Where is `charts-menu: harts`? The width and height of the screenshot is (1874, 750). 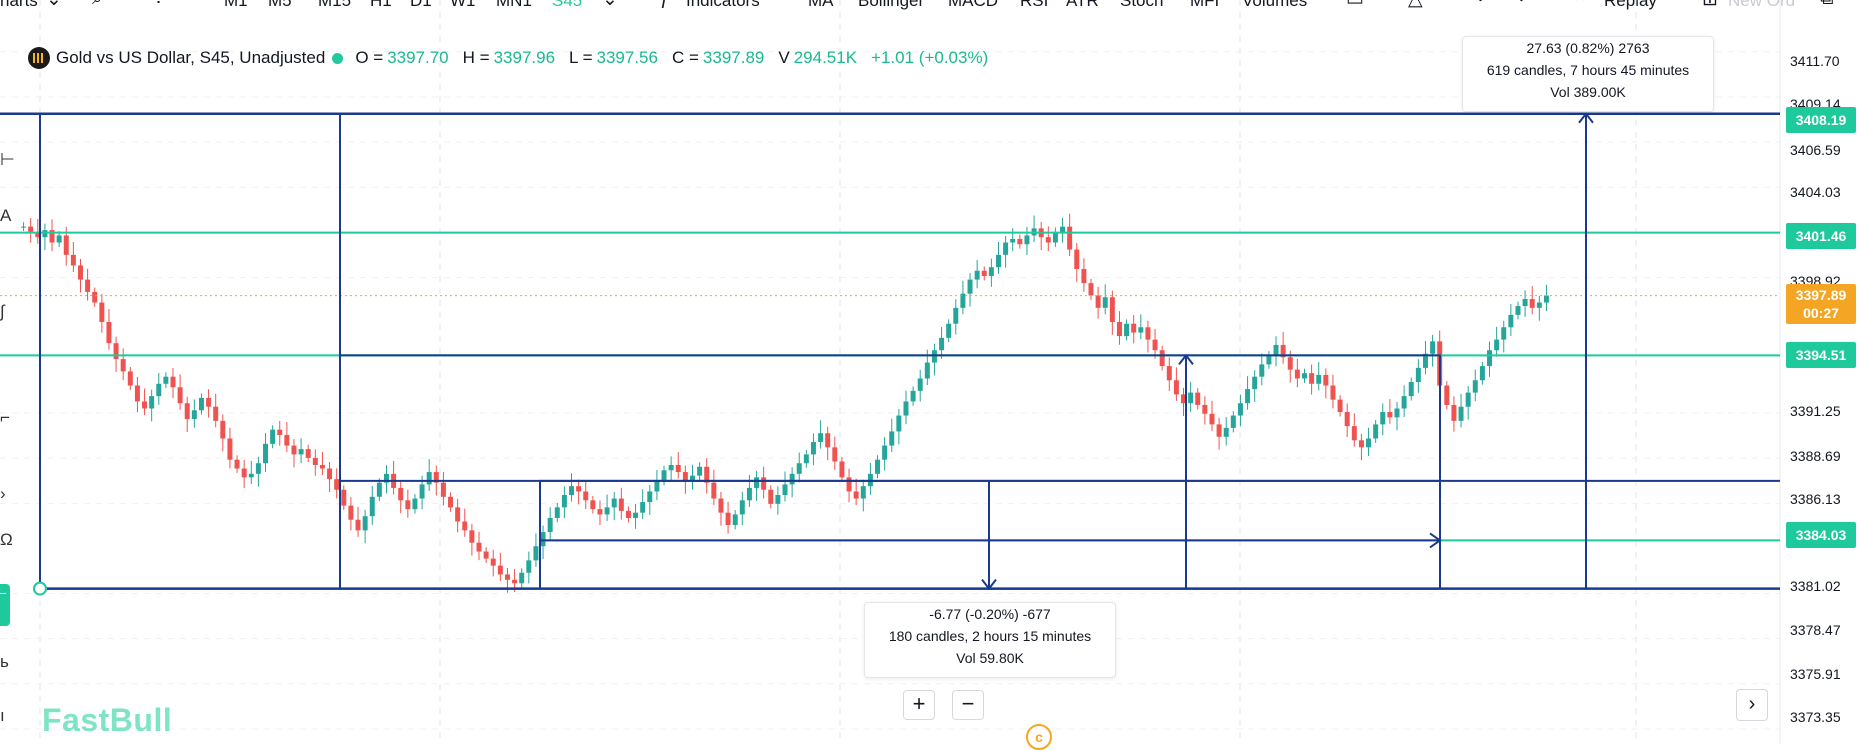
charts-menu: harts is located at coordinates (19, 5).